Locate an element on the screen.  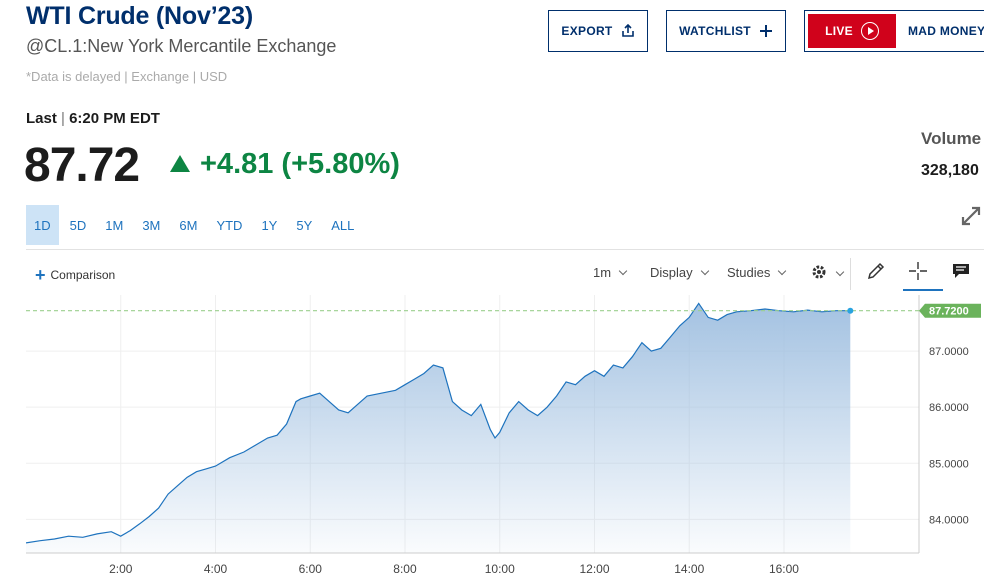
last-time: 6:20 PM EDT is located at coordinates (114, 118).